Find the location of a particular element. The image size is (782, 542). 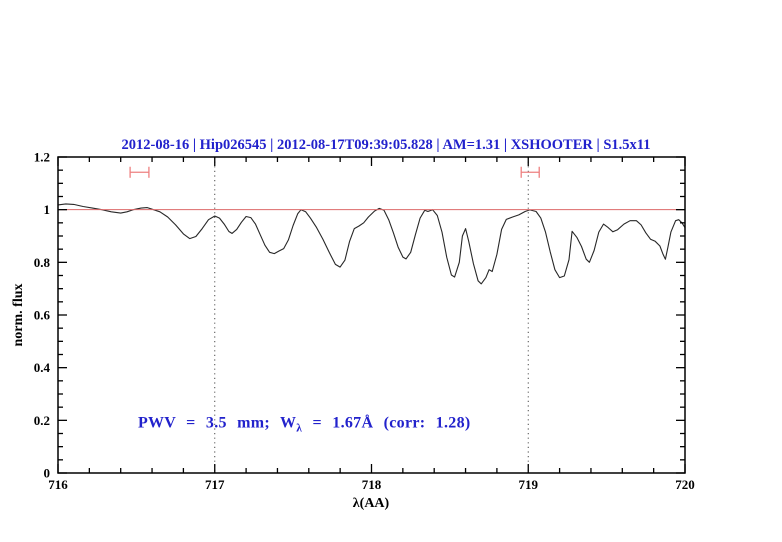

y-tick-label: 0.4 is located at coordinates (42, 367).